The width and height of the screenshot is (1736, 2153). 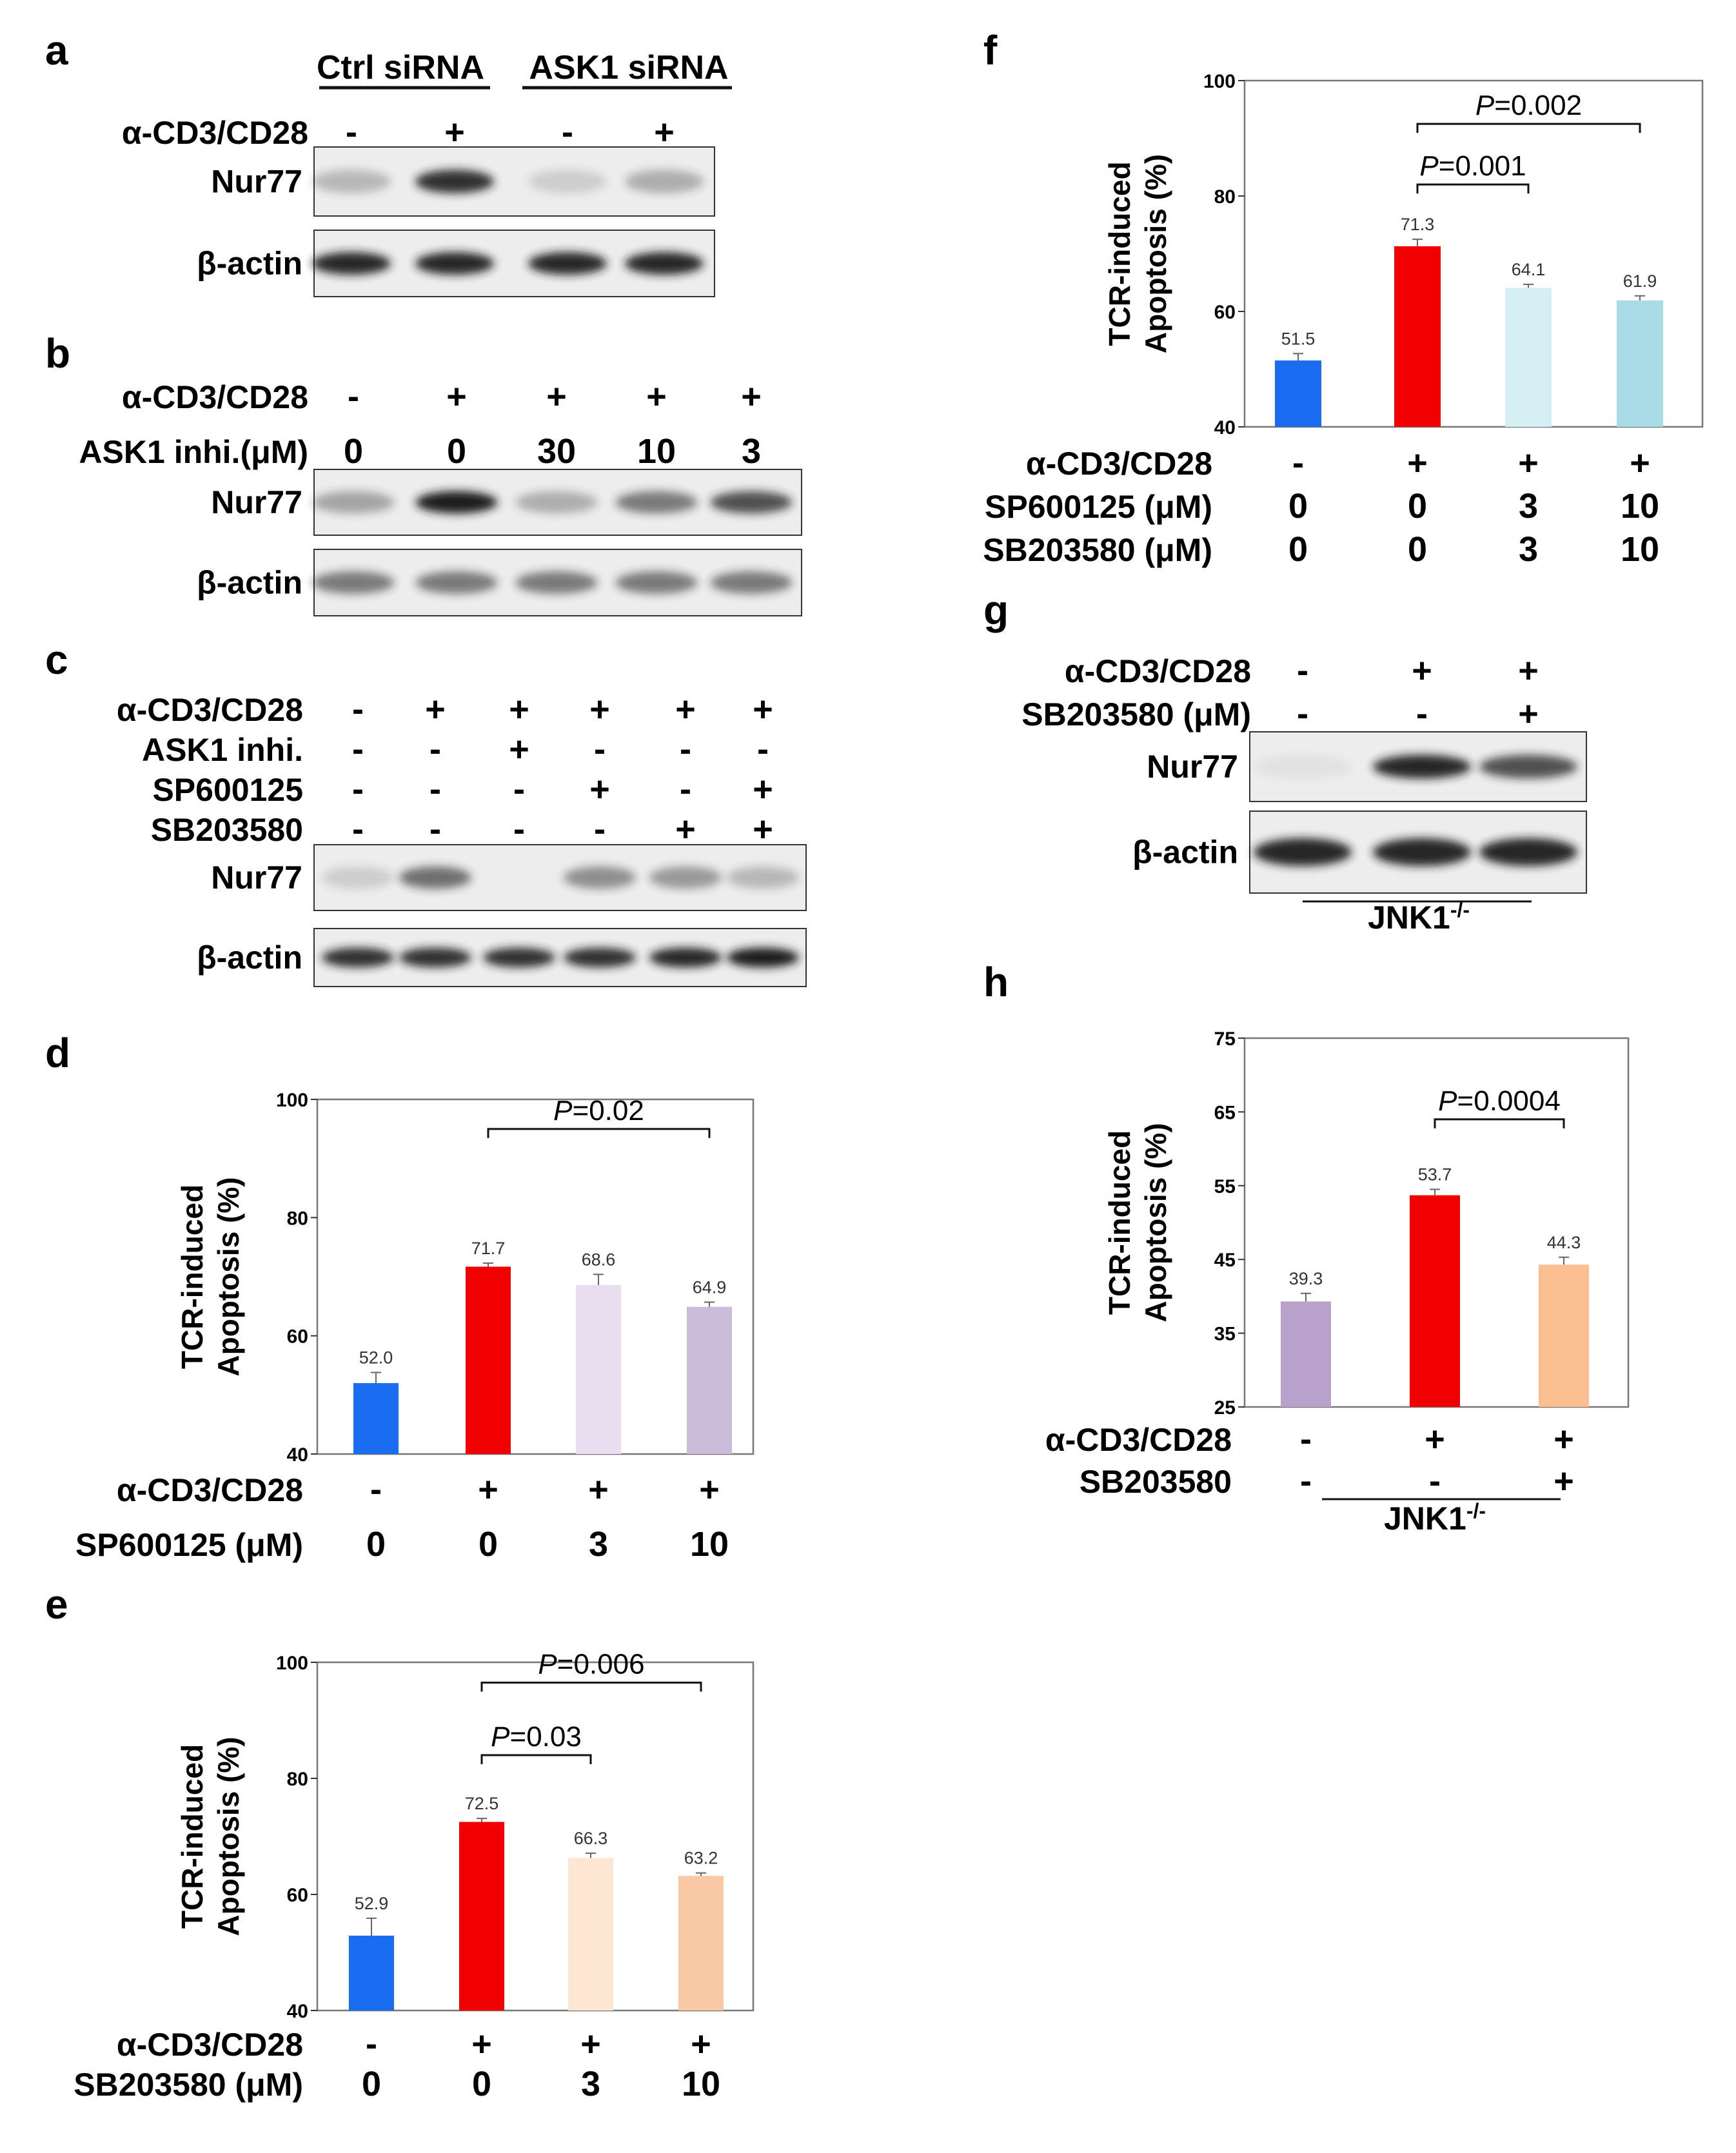 What do you see at coordinates (56, 659) in the screenshot?
I see `panel-label: c` at bounding box center [56, 659].